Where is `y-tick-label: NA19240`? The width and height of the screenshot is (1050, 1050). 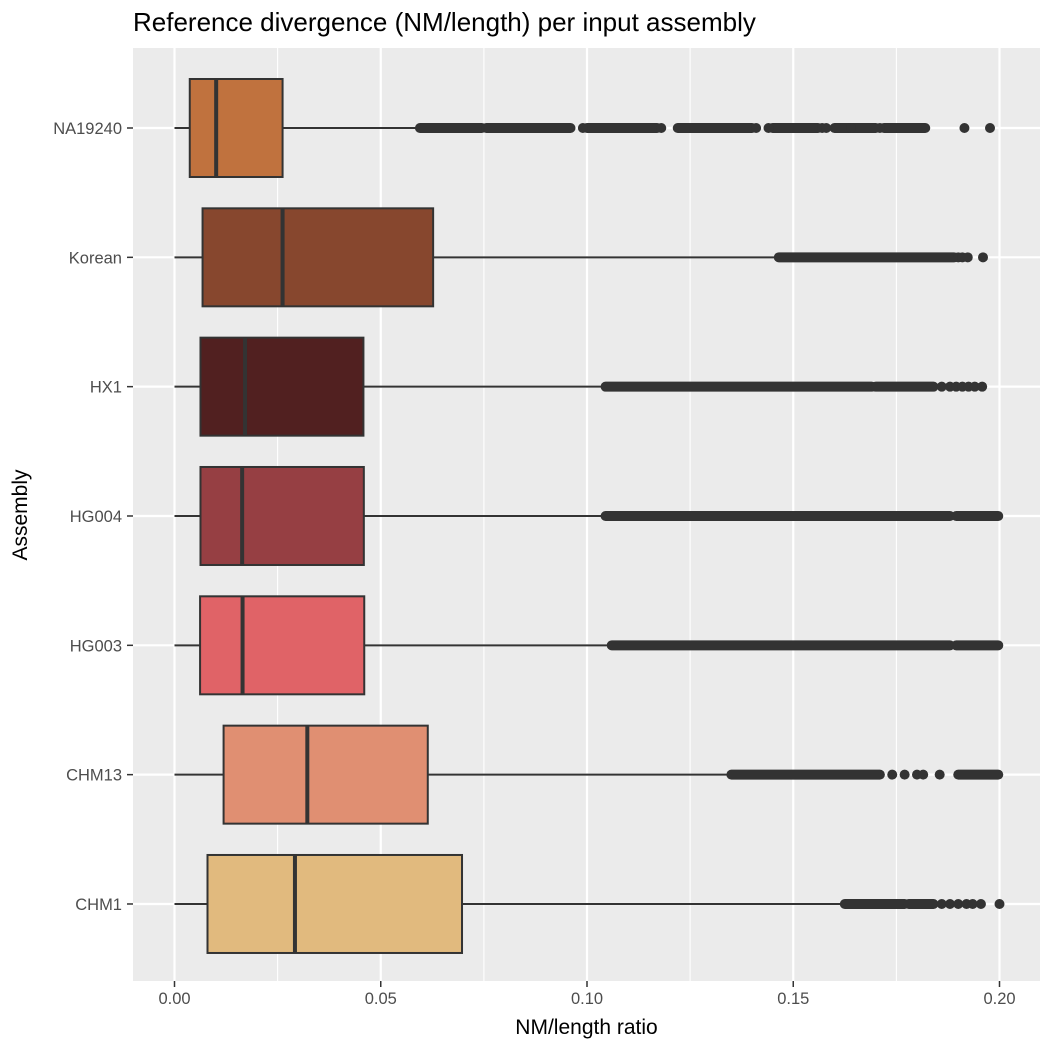 y-tick-label: NA19240 is located at coordinates (87, 129).